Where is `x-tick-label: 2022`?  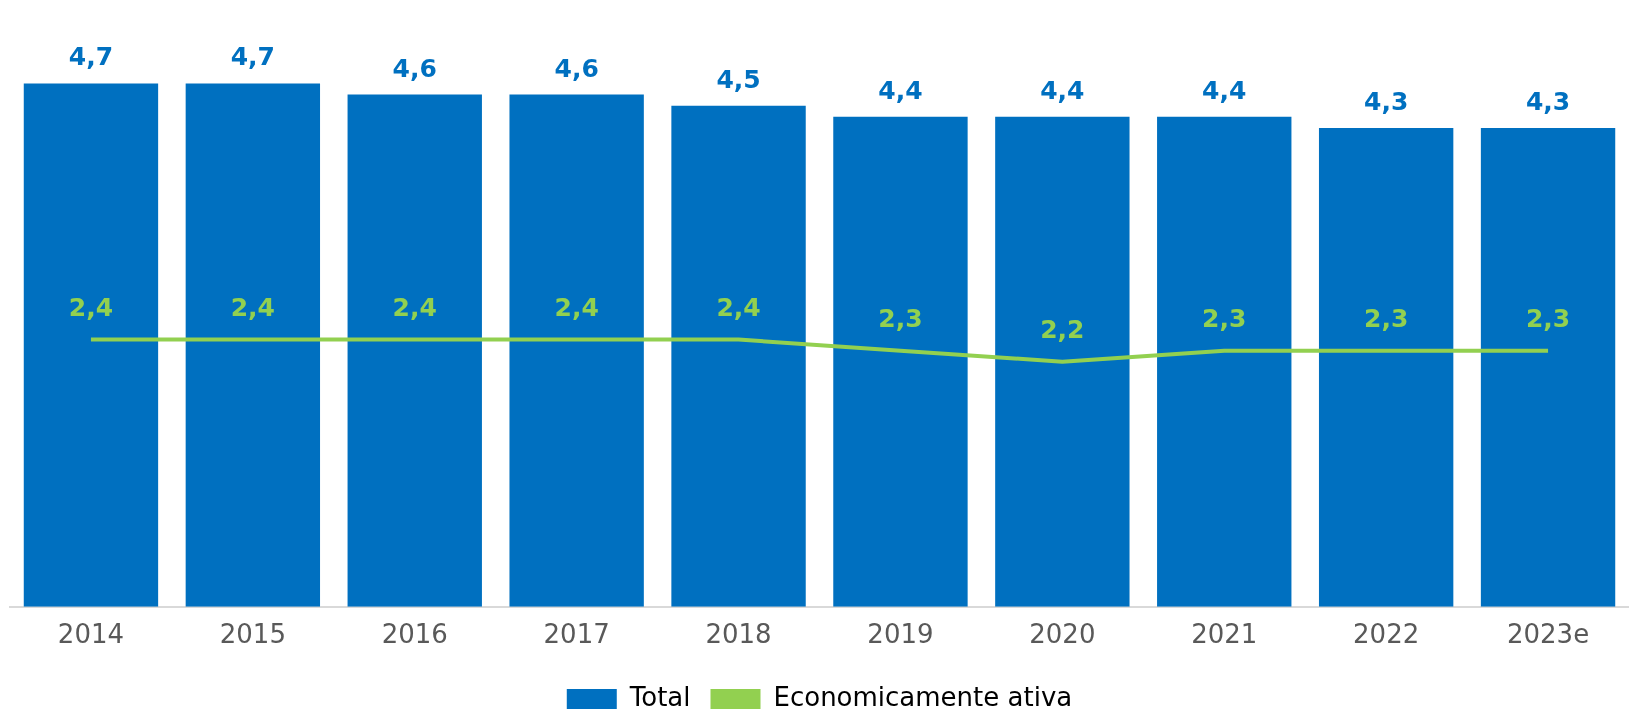
x-tick-label: 2022 is located at coordinates (1386, 634).